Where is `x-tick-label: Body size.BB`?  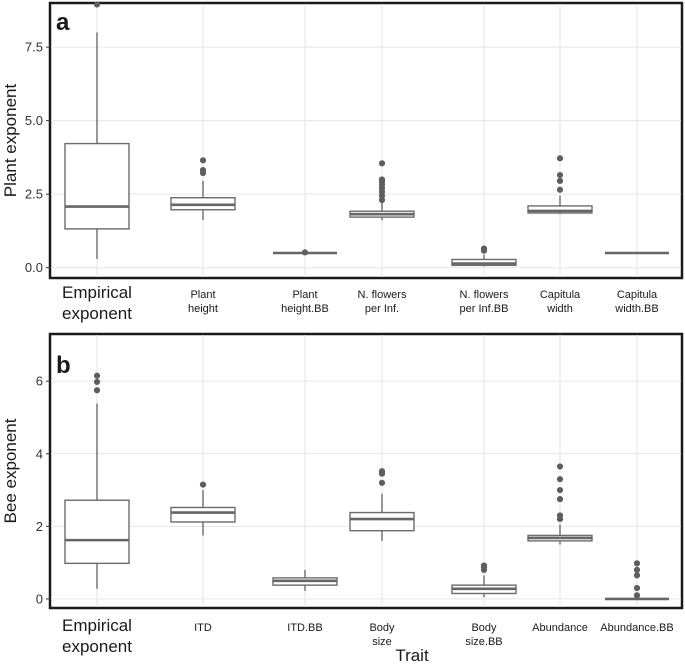
x-tick-label: Body size.BB is located at coordinates (483, 635).